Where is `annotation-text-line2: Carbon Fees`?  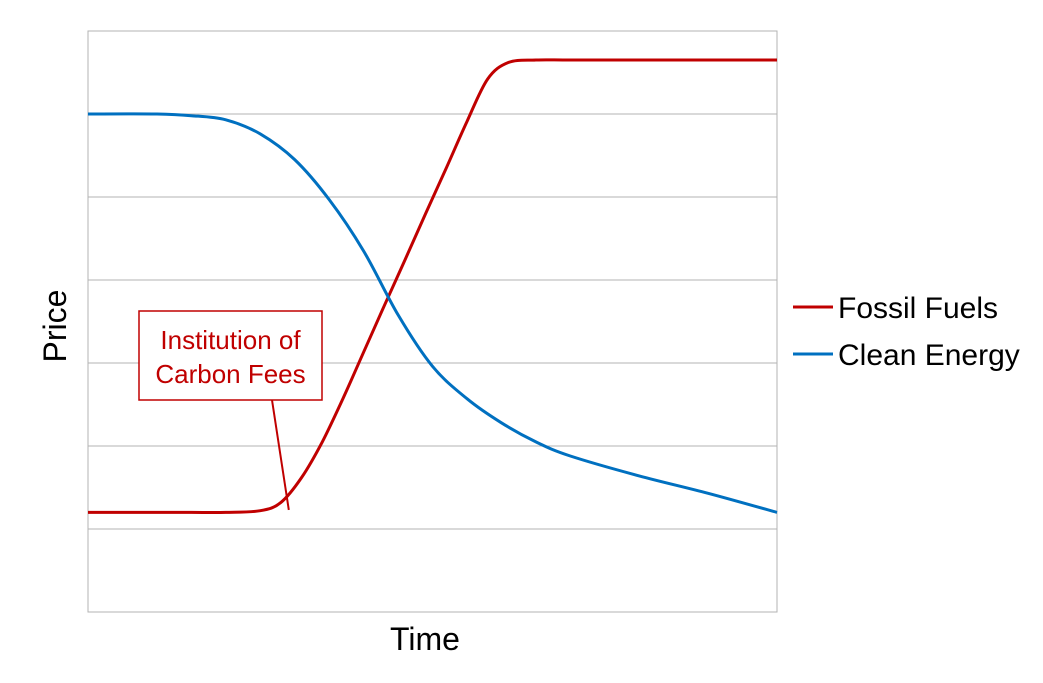
annotation-text-line2: Carbon Fees is located at coordinates (230, 374).